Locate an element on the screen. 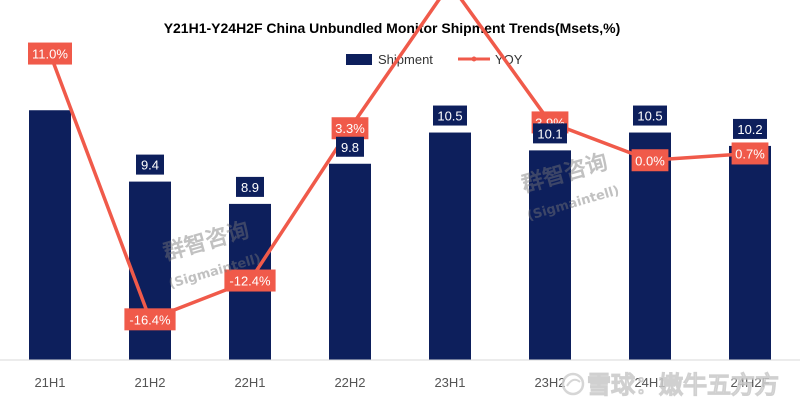  snowball-logo-icon is located at coordinates (573, 384).